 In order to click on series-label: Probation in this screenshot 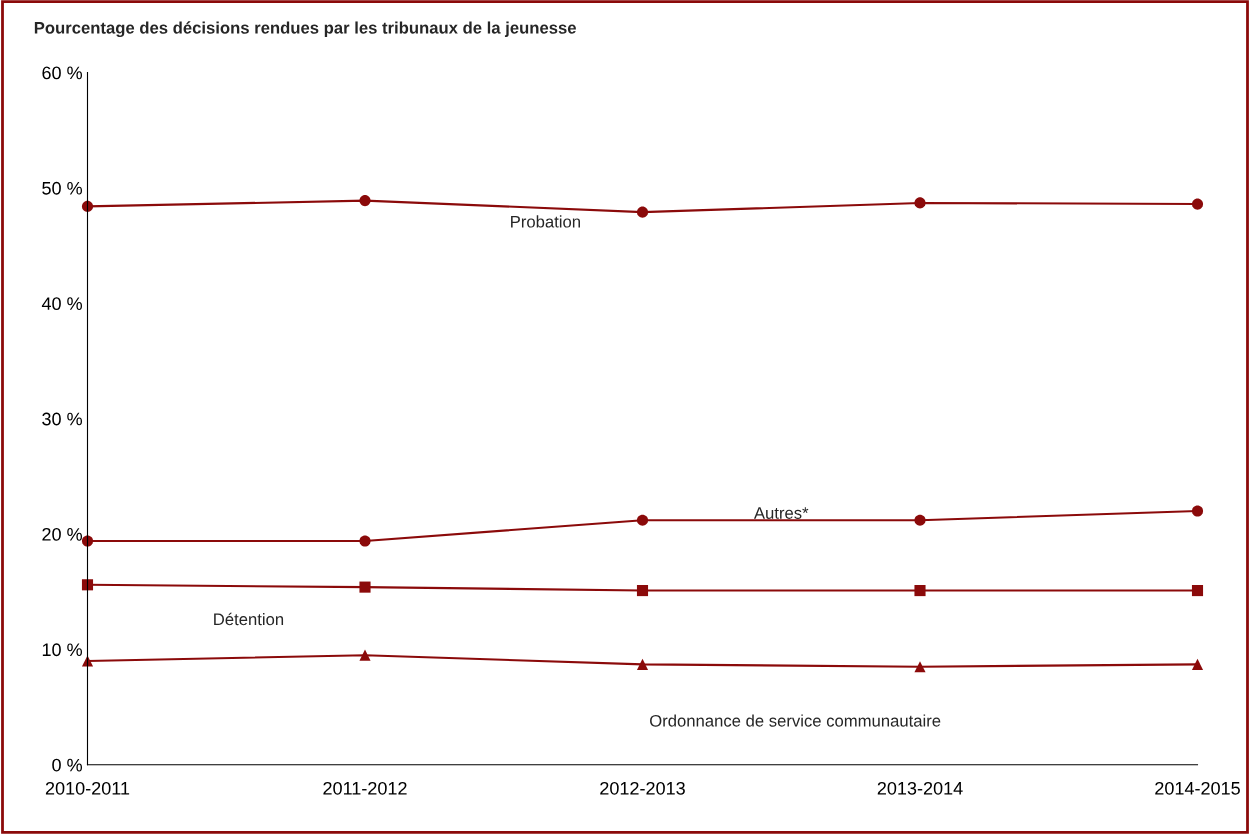, I will do `click(545, 221)`.